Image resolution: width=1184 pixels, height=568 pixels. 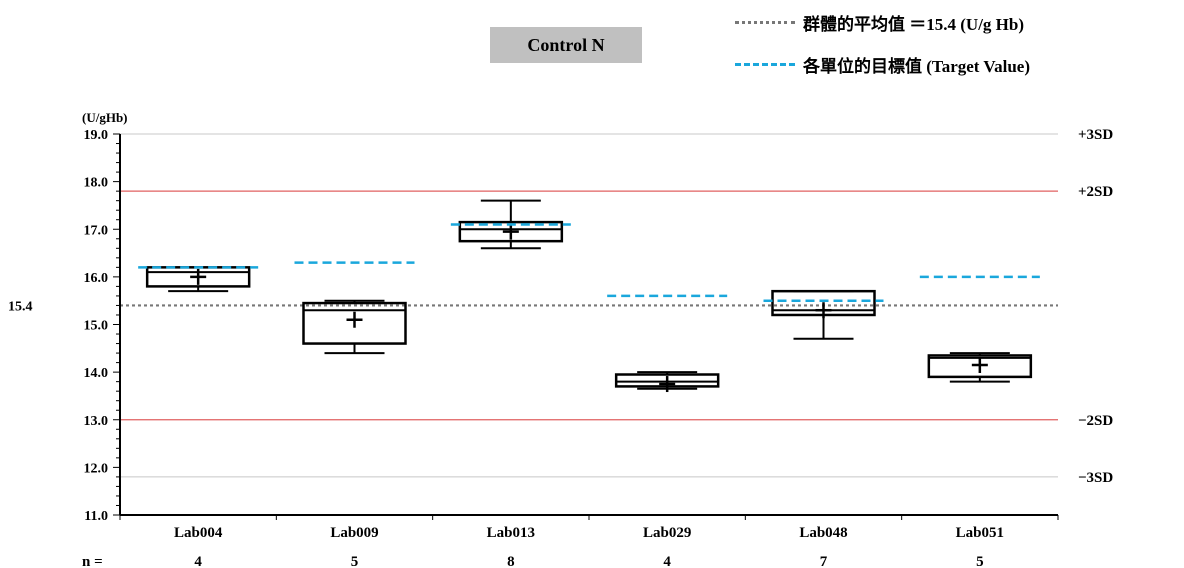 What do you see at coordinates (765, 64) in the screenshot?
I see `legend-target-swatch` at bounding box center [765, 64].